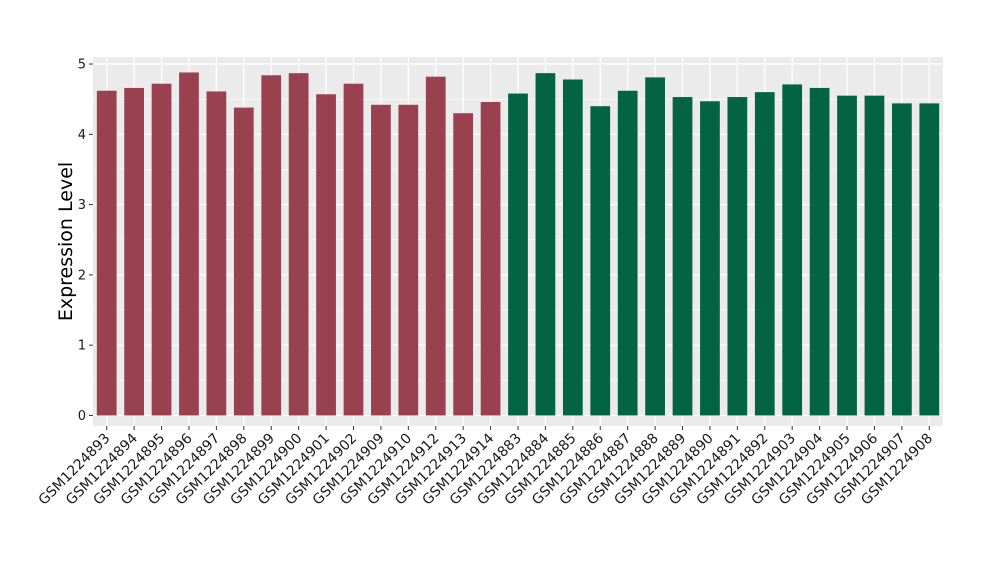  I want to click on bar-GSM1224907, so click(902, 259).